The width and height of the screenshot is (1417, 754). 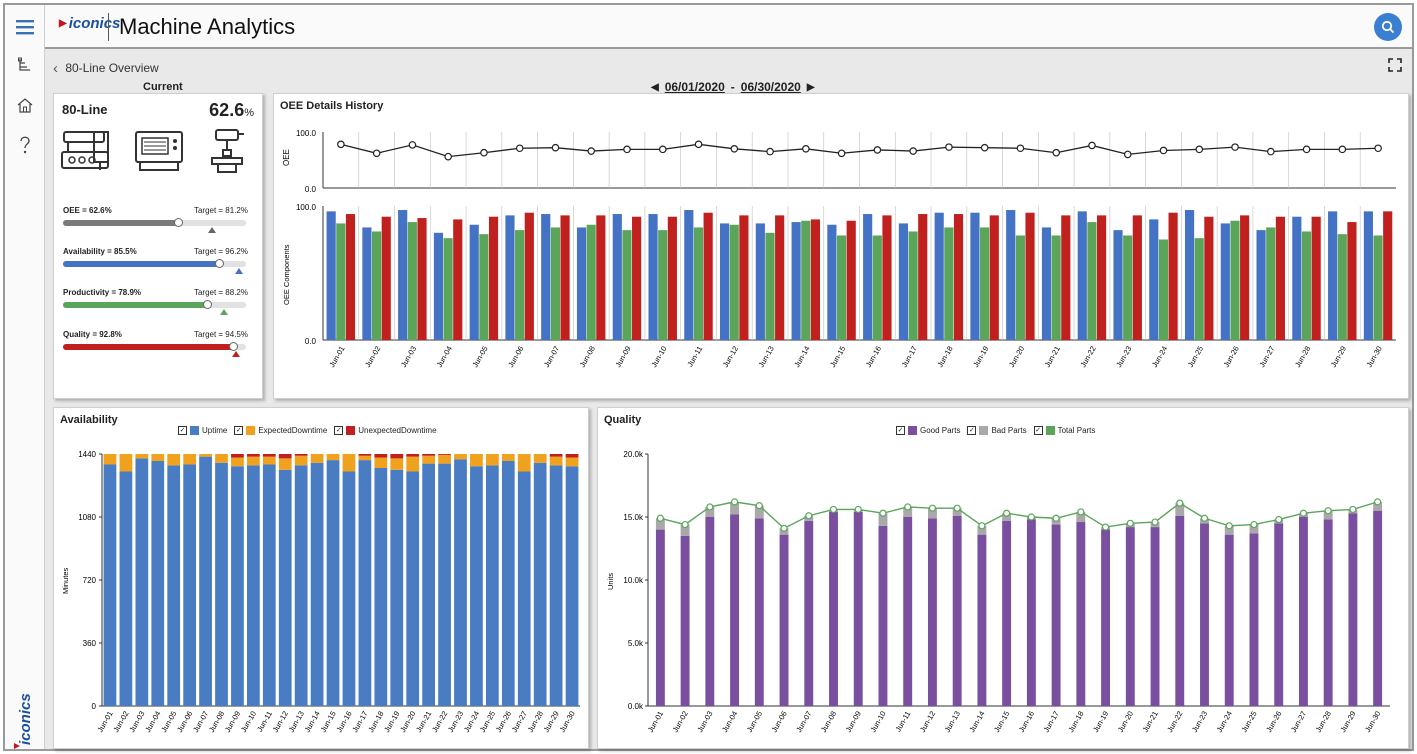 I want to click on help-icon, so click(x=25, y=145).